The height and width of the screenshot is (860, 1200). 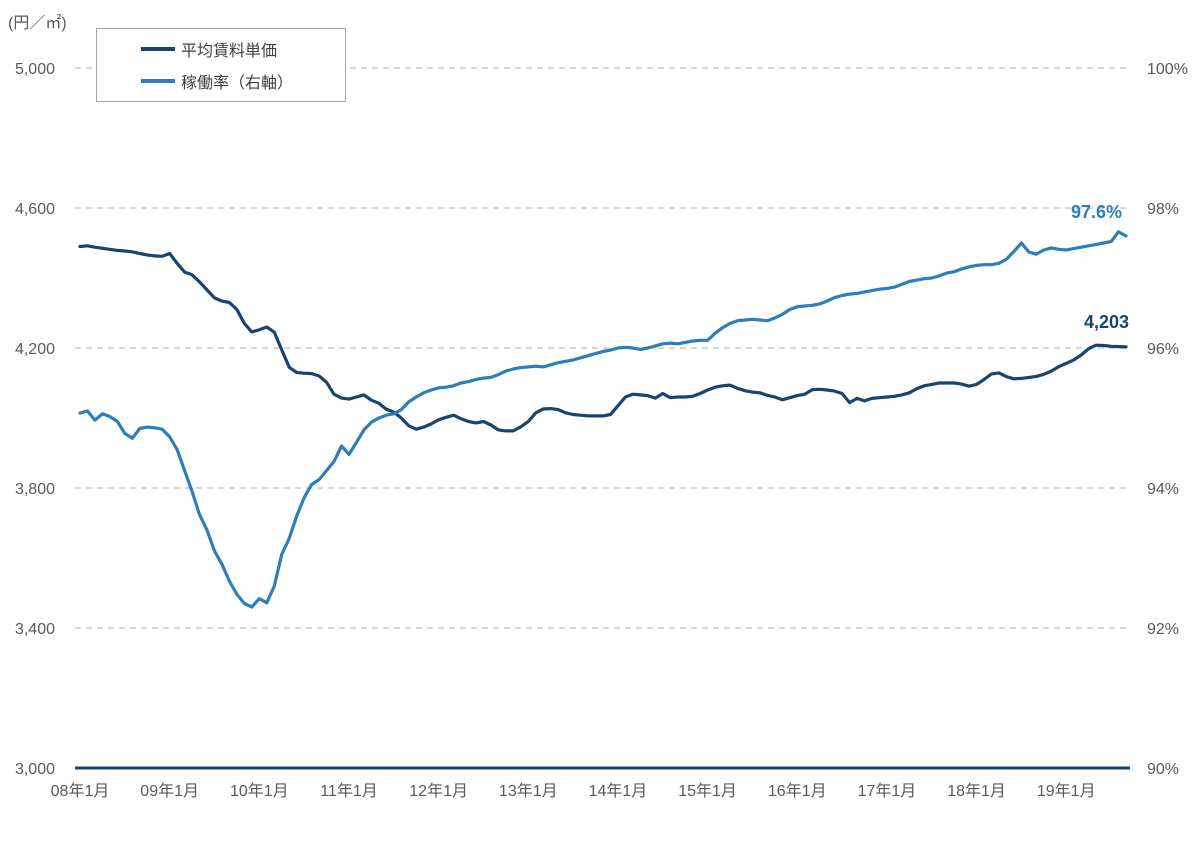 I want to click on x-axis-tick-label: 09年1月, so click(x=169, y=791).